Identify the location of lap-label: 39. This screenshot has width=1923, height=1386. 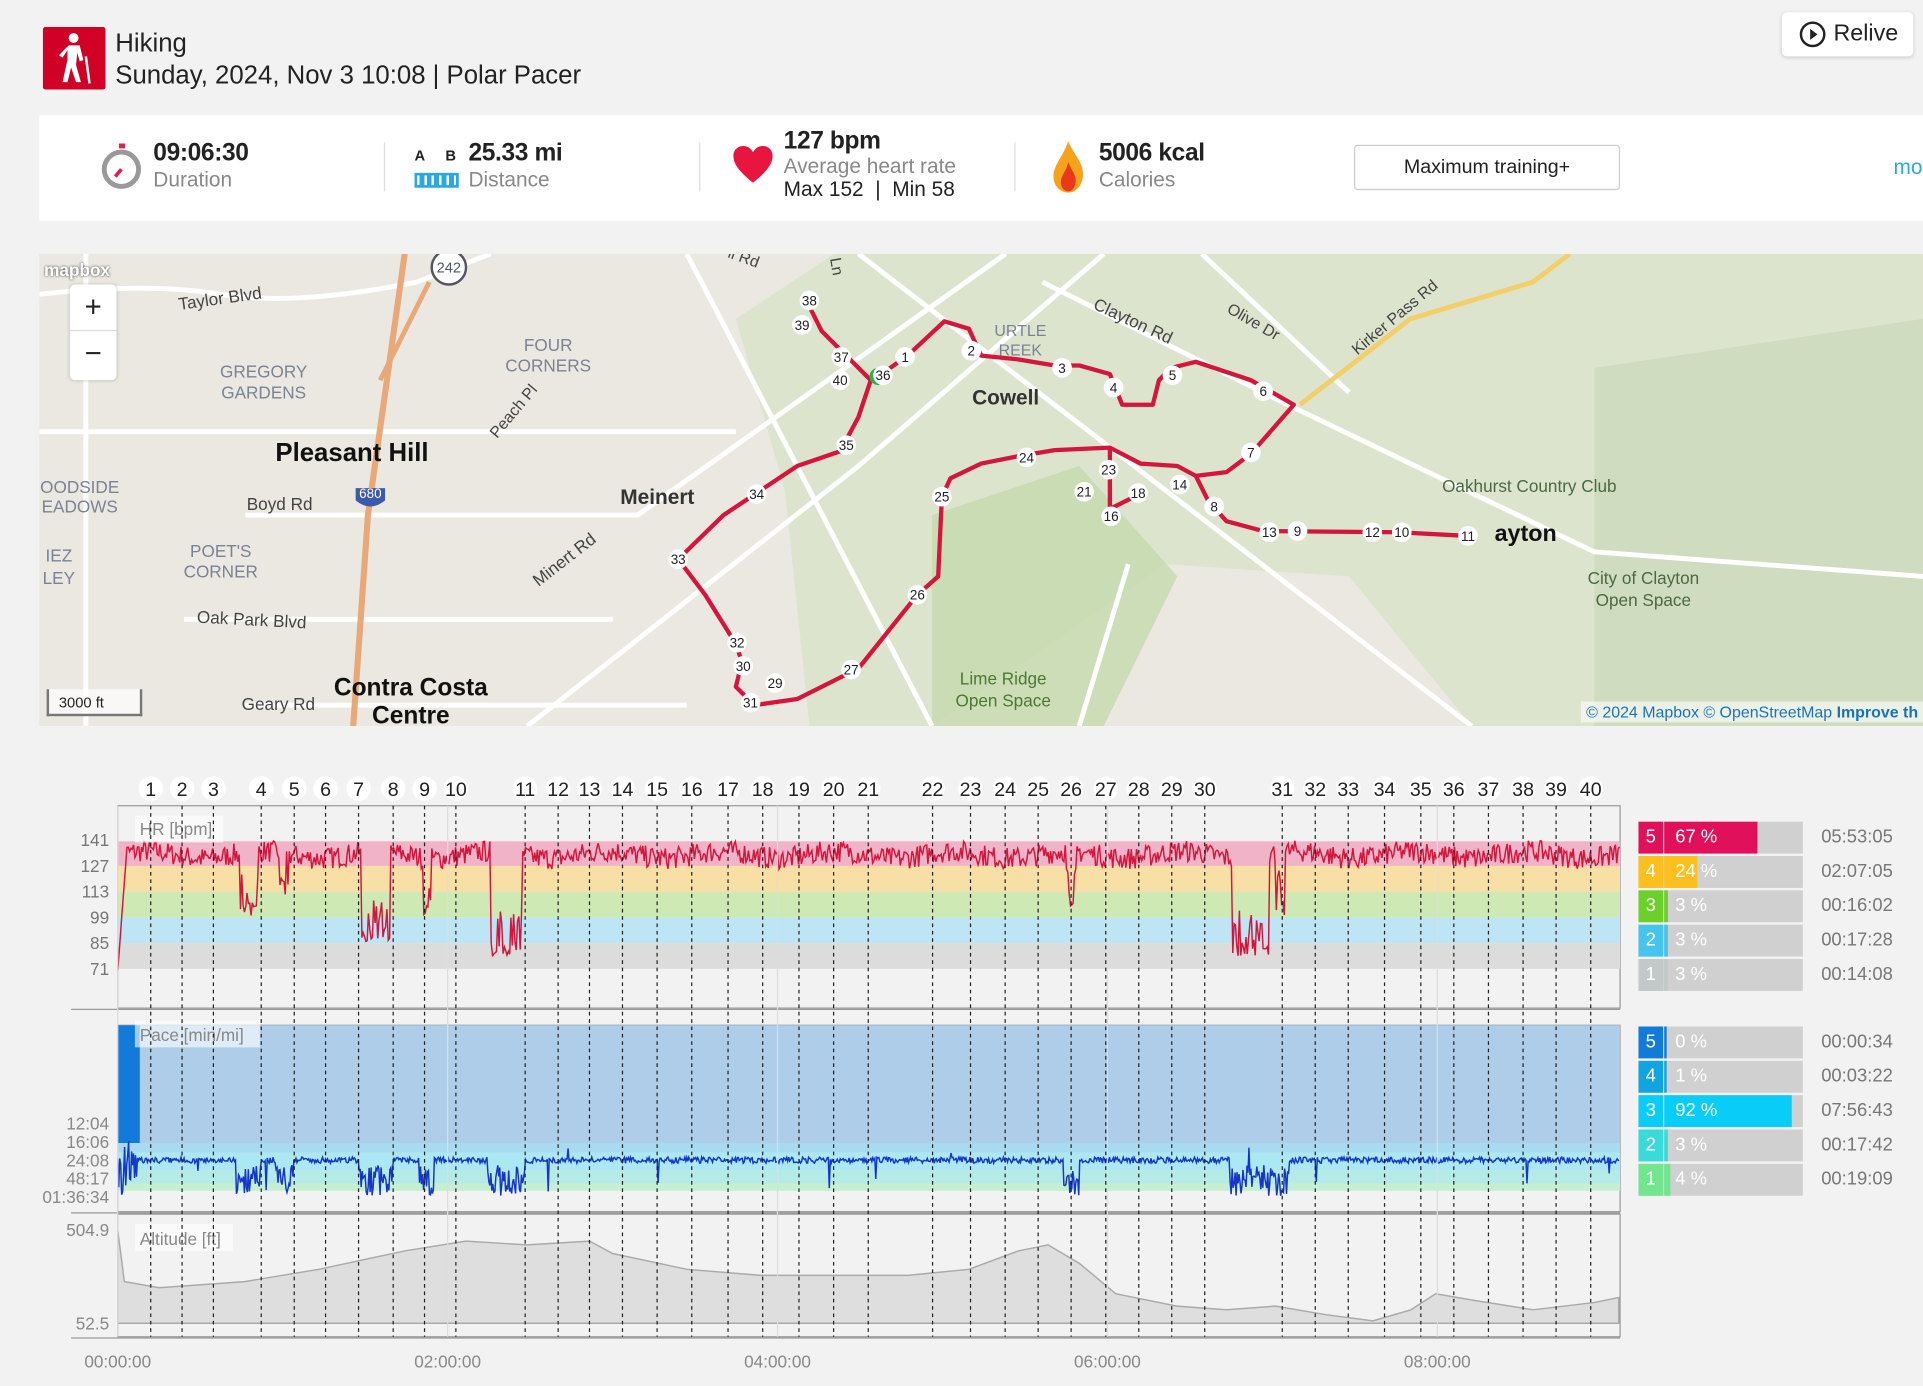
(1556, 788).